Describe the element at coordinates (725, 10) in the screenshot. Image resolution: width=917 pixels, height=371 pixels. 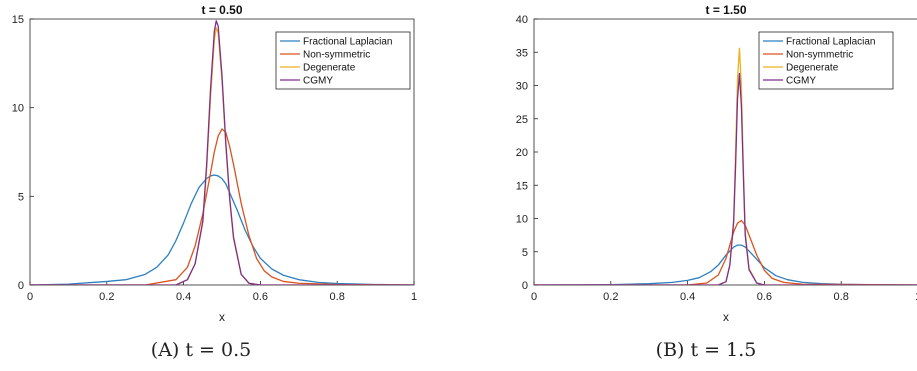
I see `chart-title: t = 1.50` at that location.